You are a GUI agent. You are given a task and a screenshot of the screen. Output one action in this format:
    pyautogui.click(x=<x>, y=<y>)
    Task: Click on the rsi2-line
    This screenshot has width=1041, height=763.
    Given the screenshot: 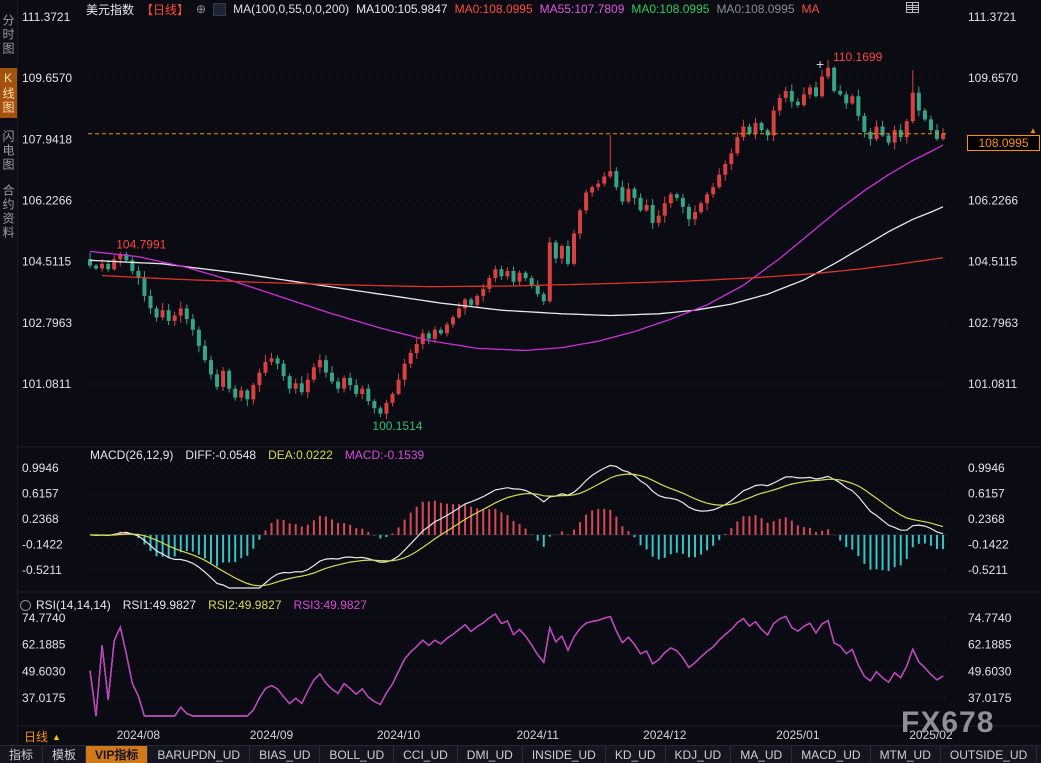 What is the action you would take?
    pyautogui.click(x=516, y=665)
    